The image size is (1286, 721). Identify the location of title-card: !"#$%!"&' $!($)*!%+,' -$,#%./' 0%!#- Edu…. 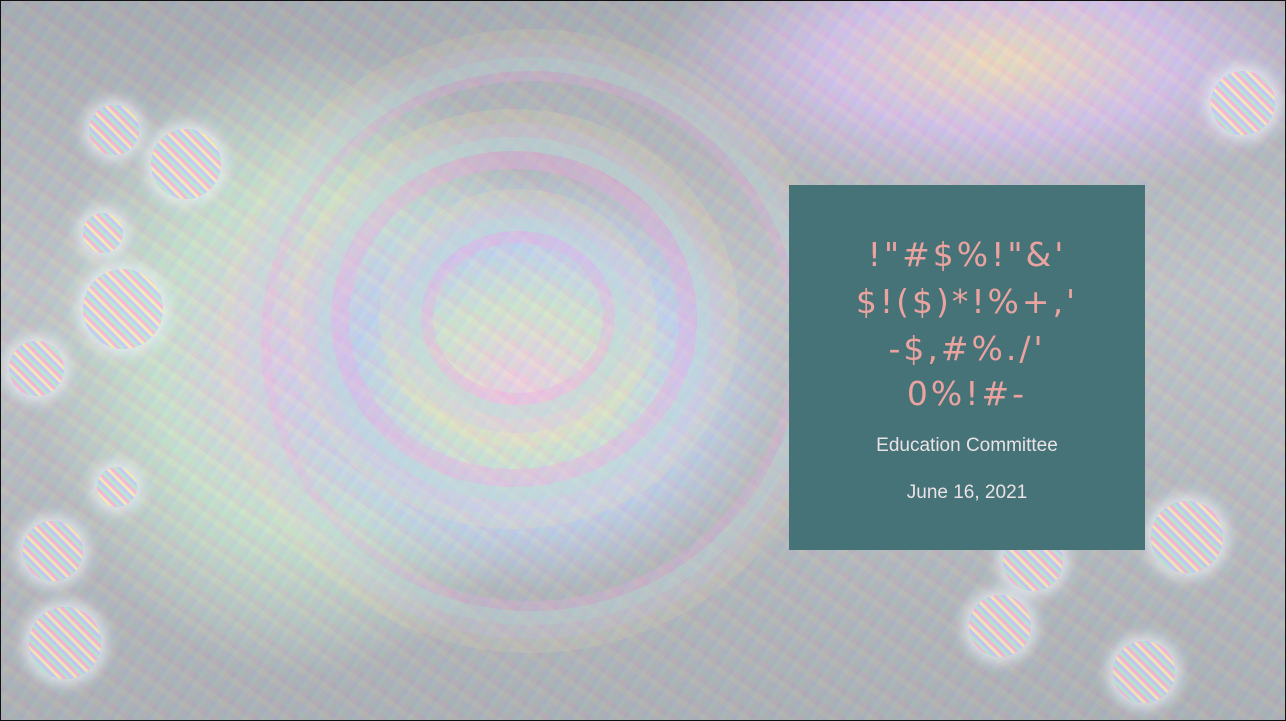
(967, 367).